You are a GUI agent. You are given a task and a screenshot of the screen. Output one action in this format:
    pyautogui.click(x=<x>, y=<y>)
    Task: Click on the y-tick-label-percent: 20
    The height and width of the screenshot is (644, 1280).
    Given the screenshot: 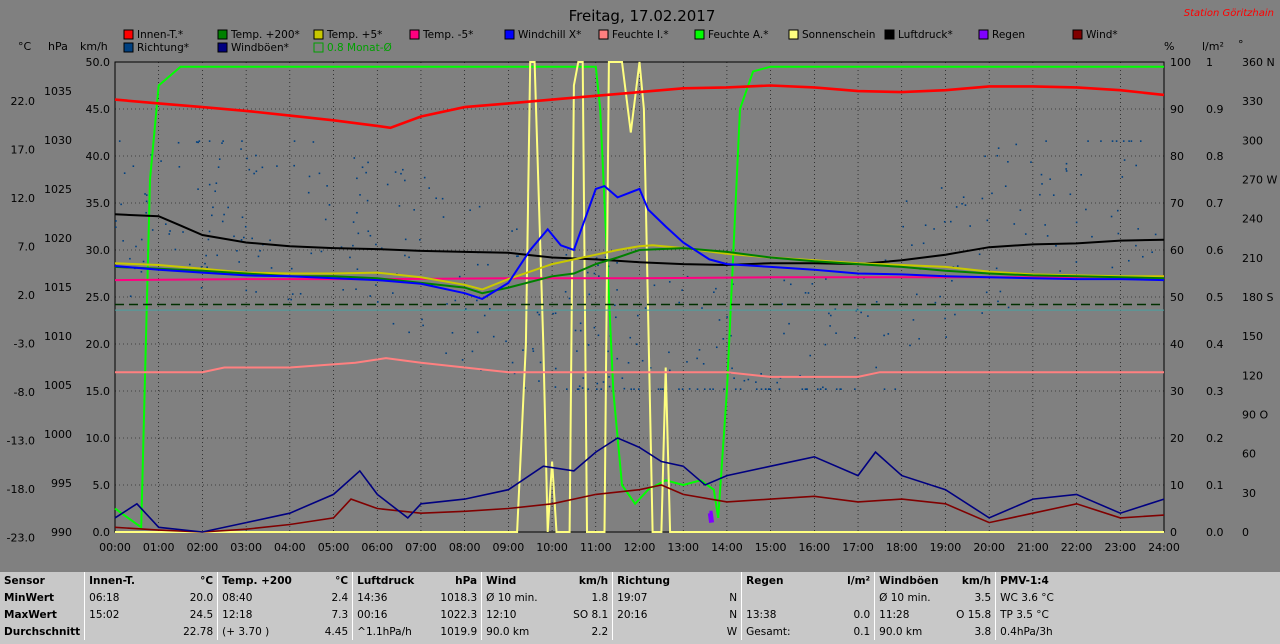 What is the action you would take?
    pyautogui.click(x=1177, y=438)
    